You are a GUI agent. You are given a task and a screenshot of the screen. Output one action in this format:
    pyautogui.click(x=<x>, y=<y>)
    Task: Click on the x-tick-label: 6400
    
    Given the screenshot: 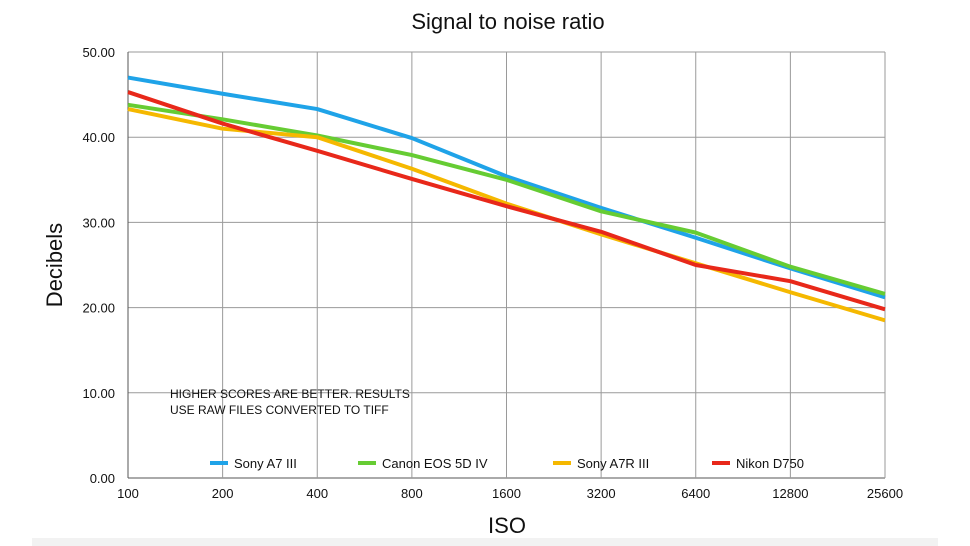 What is the action you would take?
    pyautogui.click(x=695, y=493)
    